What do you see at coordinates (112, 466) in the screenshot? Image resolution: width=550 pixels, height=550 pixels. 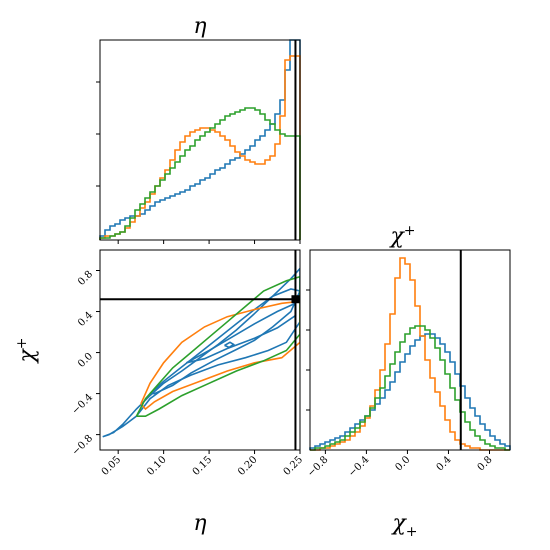 I see `eta-xtick-label-0: 0.05` at bounding box center [112, 466].